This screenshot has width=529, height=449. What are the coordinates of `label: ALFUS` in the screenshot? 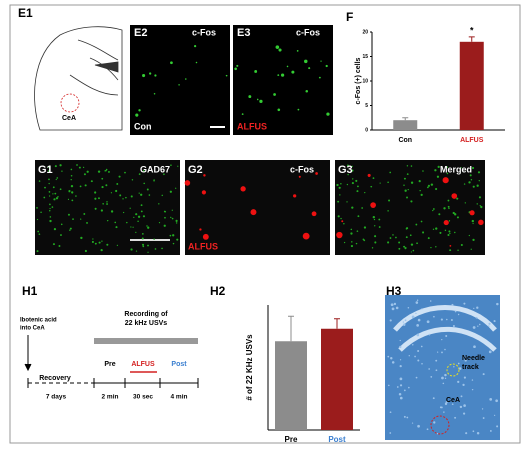 It's located at (252, 126).